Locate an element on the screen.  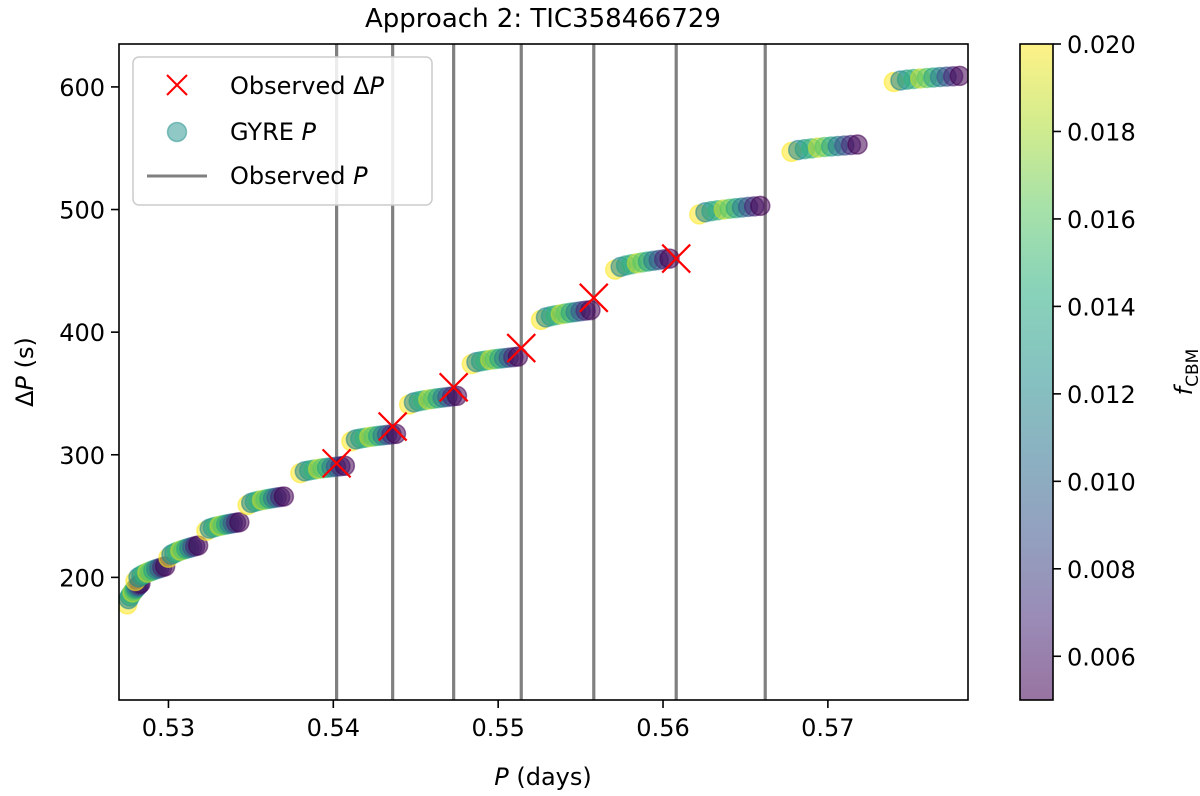
legend-entry-observed-p: Observed P is located at coordinates (257, 176).